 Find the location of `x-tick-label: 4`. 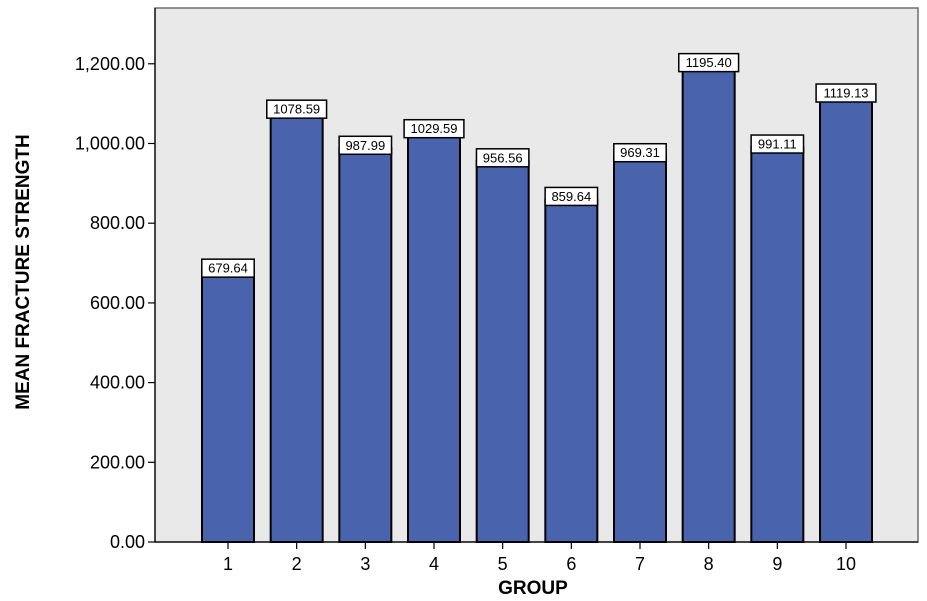

x-tick-label: 4 is located at coordinates (434, 564).